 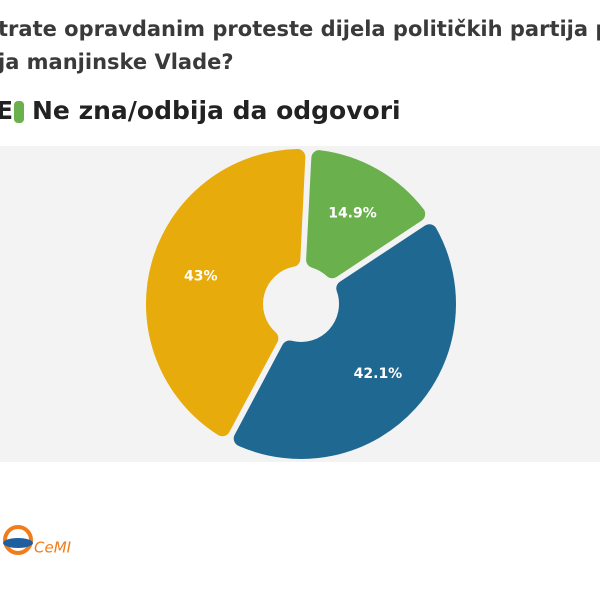 What do you see at coordinates (352, 214) in the screenshot?
I see `data-label: 14.9%` at bounding box center [352, 214].